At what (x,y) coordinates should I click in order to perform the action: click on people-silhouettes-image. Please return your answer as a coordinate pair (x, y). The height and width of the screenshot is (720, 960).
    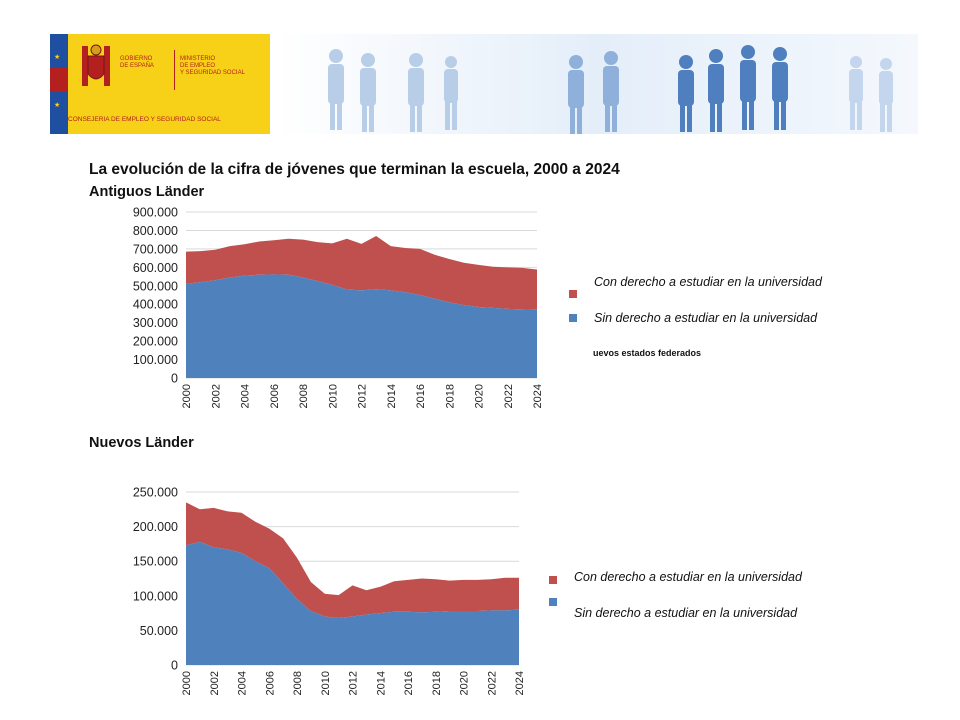
    Looking at the image, I should click on (597, 84).